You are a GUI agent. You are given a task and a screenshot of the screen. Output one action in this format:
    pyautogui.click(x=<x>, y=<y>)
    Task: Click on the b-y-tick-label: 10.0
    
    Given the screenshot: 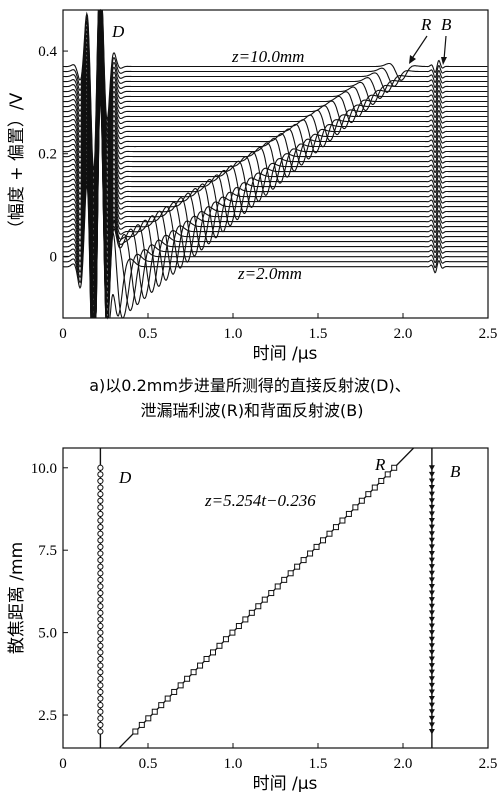 What is the action you would take?
    pyautogui.click(x=44, y=469)
    